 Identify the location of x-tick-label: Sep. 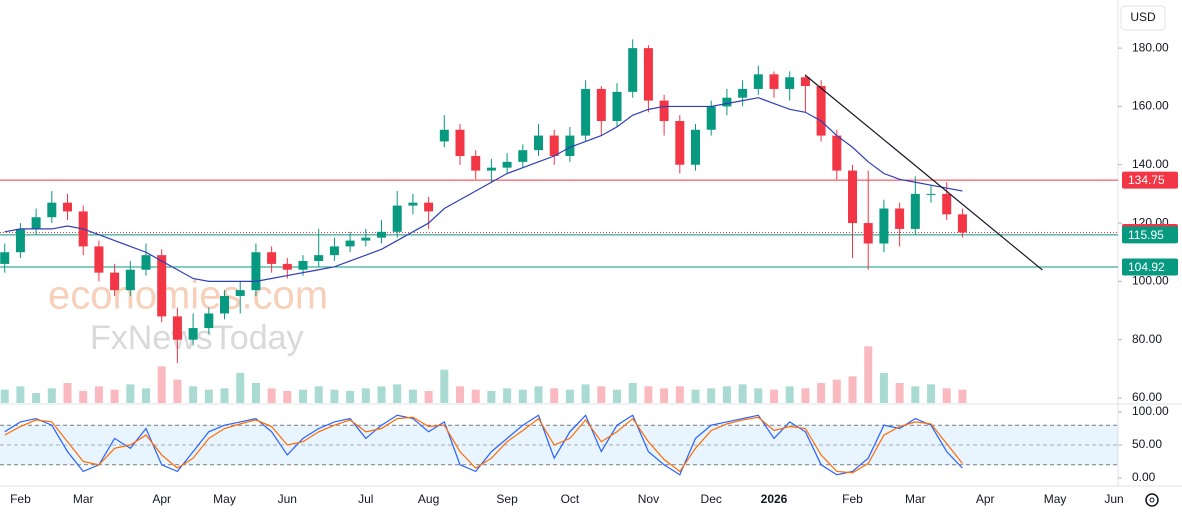
(507, 499).